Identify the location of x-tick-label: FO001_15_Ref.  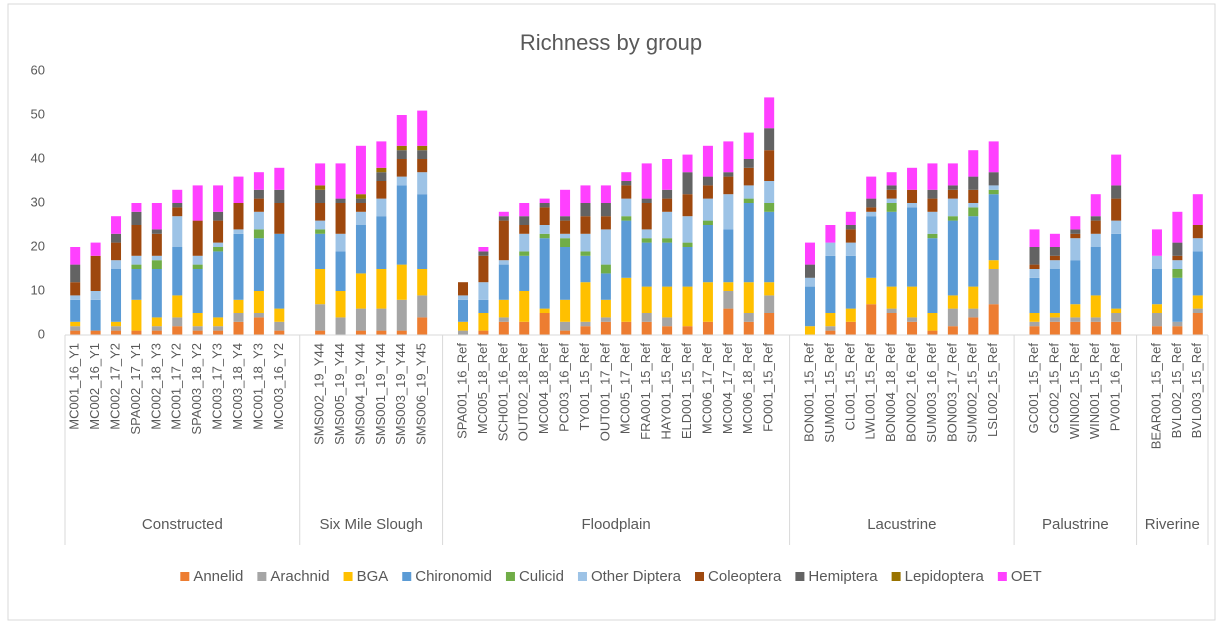
(768, 387).